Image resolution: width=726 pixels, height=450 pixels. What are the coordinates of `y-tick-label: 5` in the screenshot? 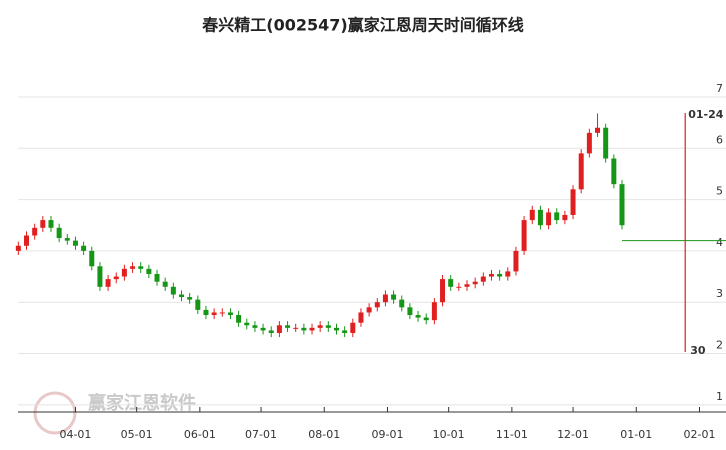 It's located at (719, 191).